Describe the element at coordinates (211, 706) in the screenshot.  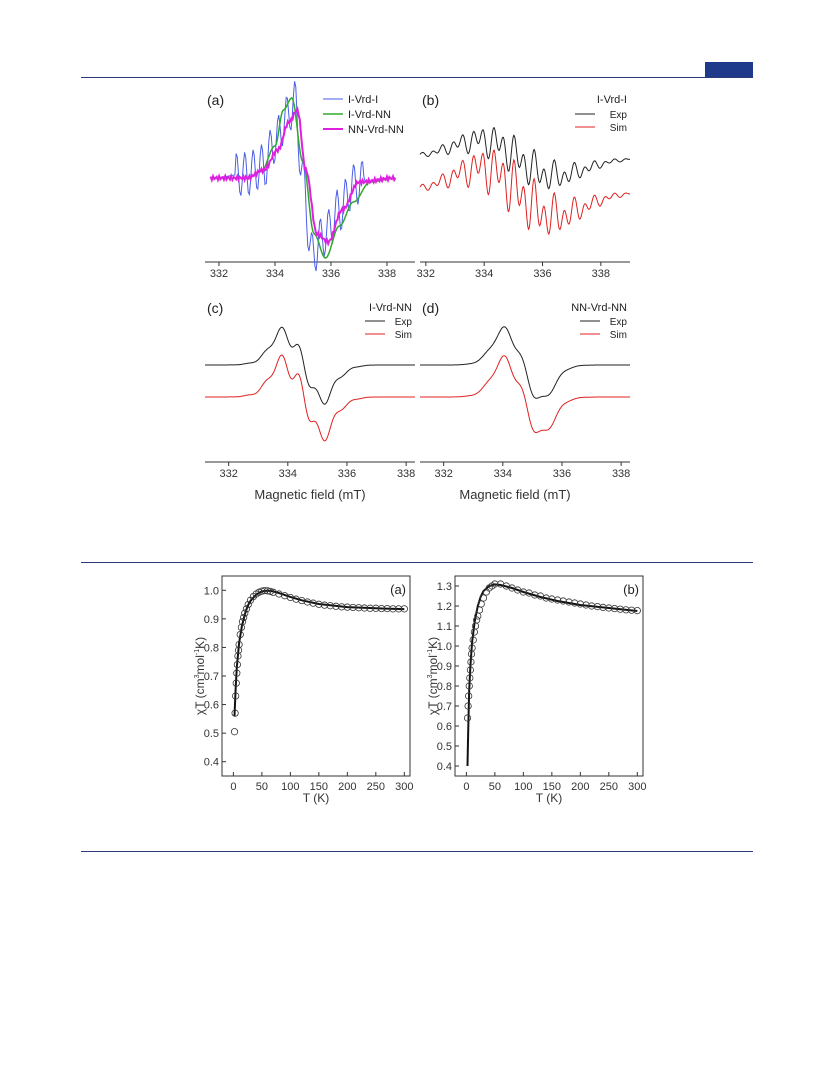
I see `y-tick-label: 0.6` at that location.